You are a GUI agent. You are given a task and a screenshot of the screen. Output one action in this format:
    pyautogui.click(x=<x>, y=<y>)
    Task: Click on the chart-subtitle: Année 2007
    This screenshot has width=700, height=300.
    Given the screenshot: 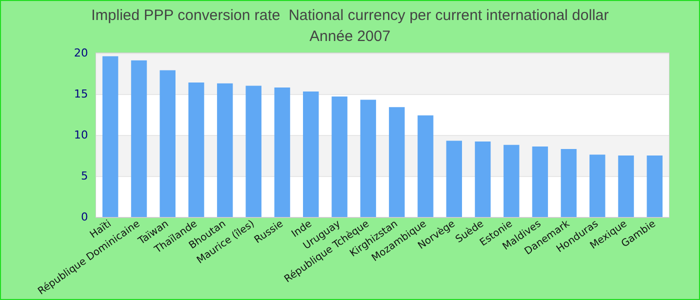 What is the action you would take?
    pyautogui.click(x=350, y=36)
    